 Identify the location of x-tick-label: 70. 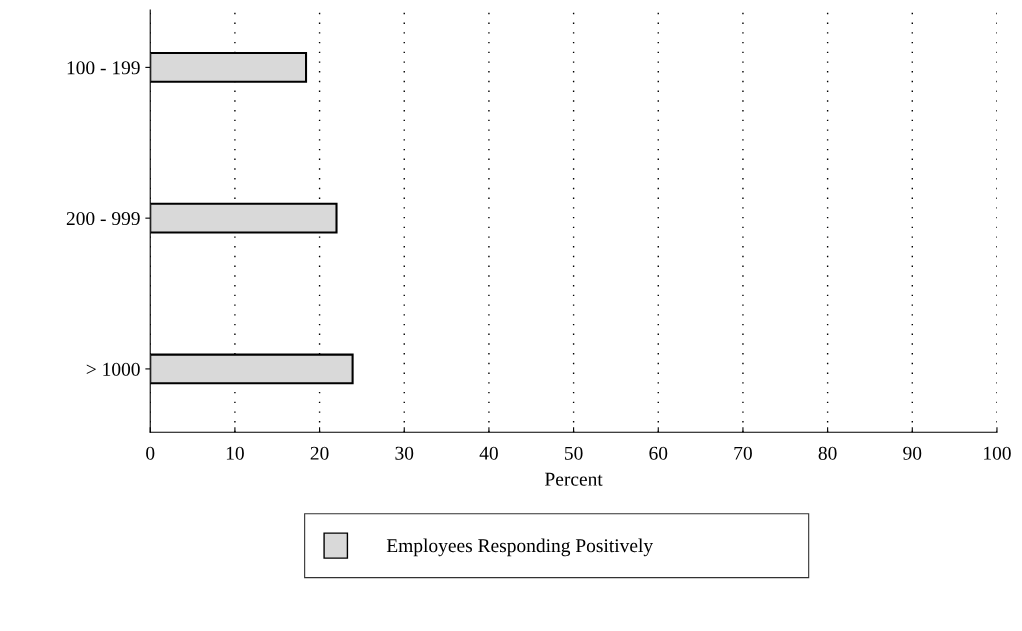
(743, 453).